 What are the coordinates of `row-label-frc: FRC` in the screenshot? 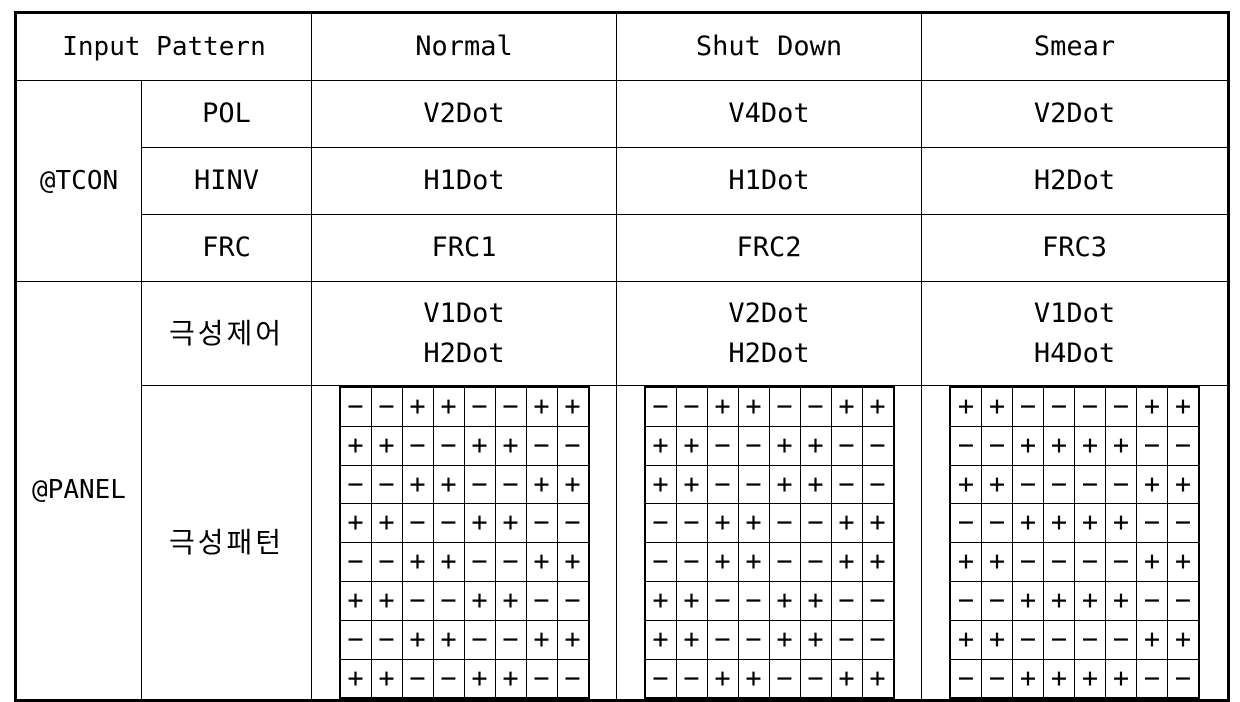 It's located at (227, 248).